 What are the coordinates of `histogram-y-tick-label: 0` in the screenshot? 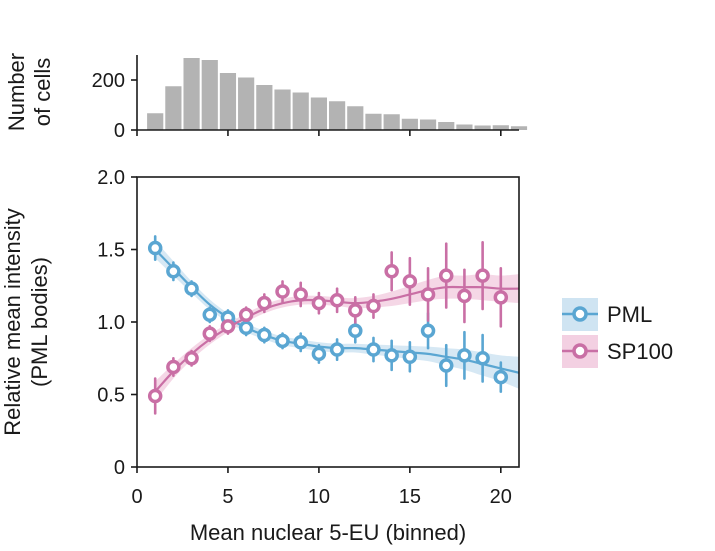 It's located at (119, 131).